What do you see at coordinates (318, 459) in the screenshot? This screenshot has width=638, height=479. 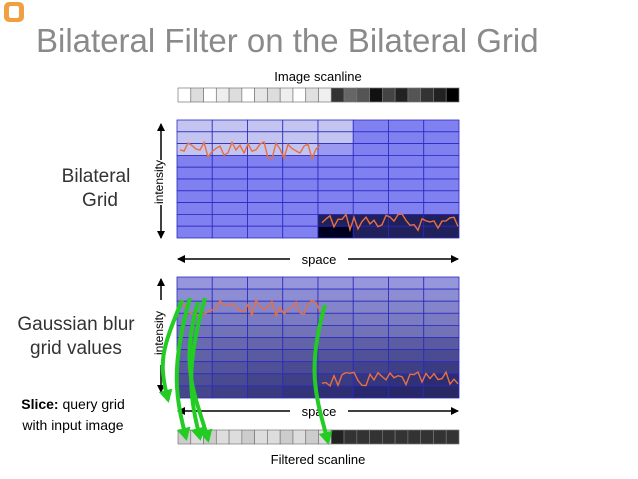 I see `output-label: Filtered scanline` at bounding box center [318, 459].